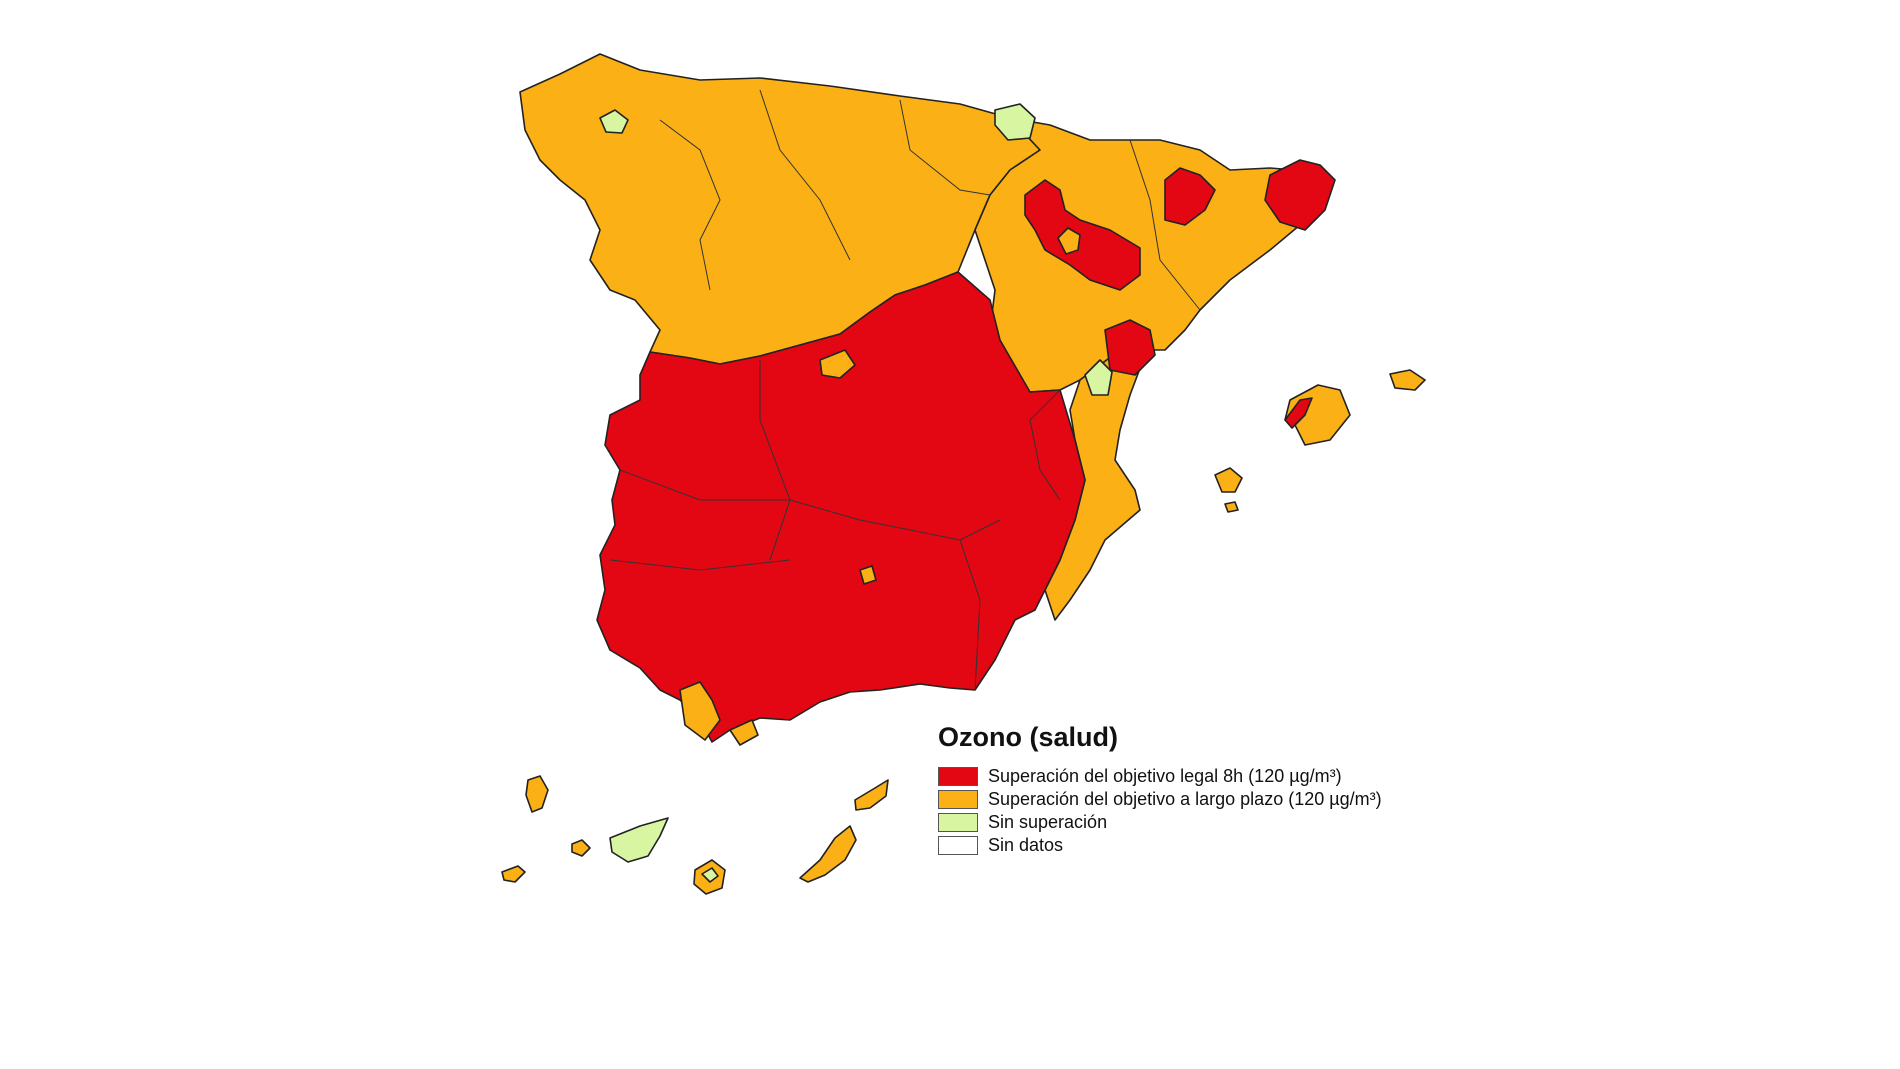 Image resolution: width=1900 pixels, height=1069 pixels. Describe the element at coordinates (1190, 196) in the screenshot. I see `region-lleida-red` at that location.